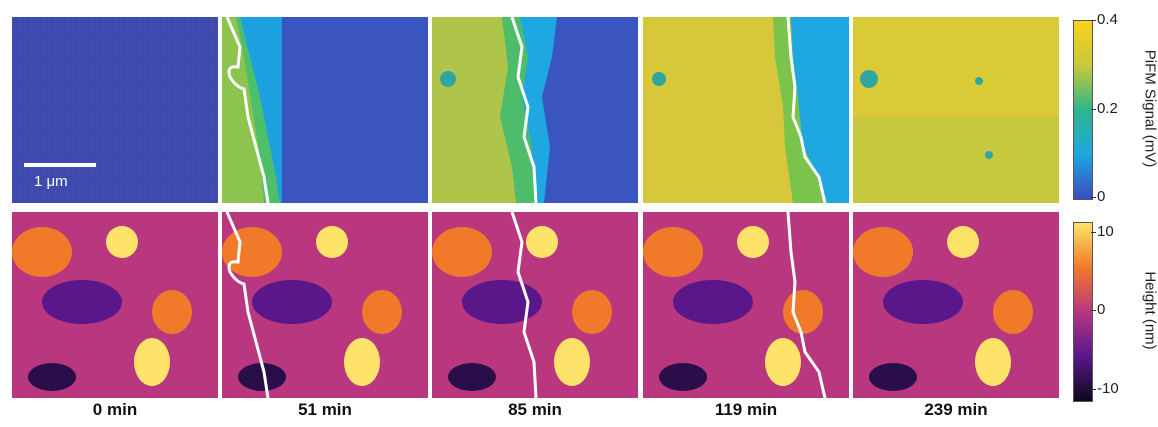 This screenshot has width=1158, height=427. I want to click on height-tick-label: 10, so click(1105, 231).